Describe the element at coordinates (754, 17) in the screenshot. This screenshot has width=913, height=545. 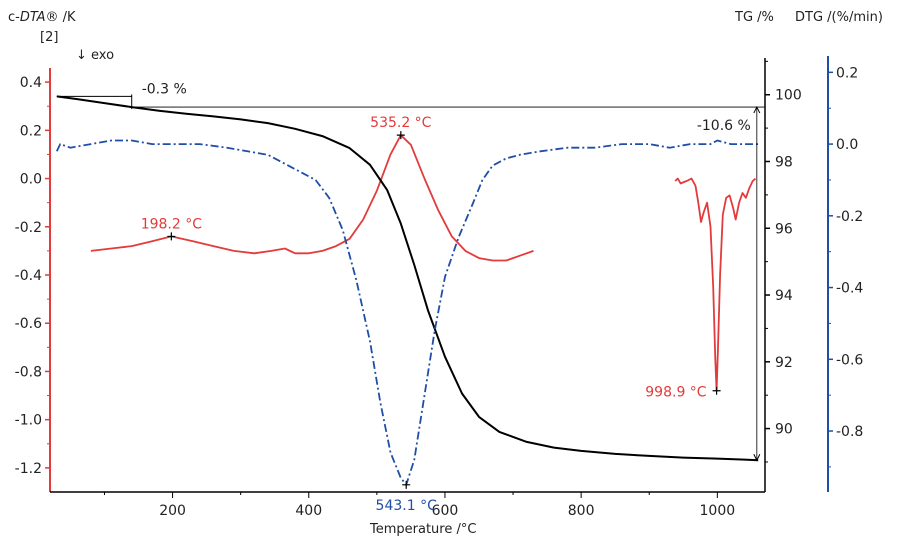
I see `tg-axis-title: TG /%` at that location.